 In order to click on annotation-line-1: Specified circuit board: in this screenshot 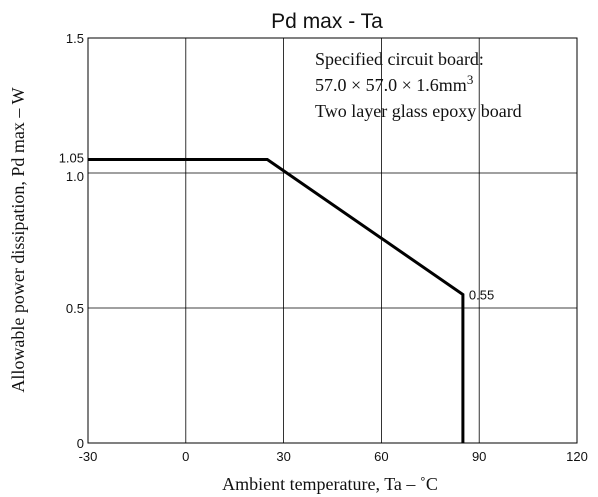, I will do `click(399, 59)`.